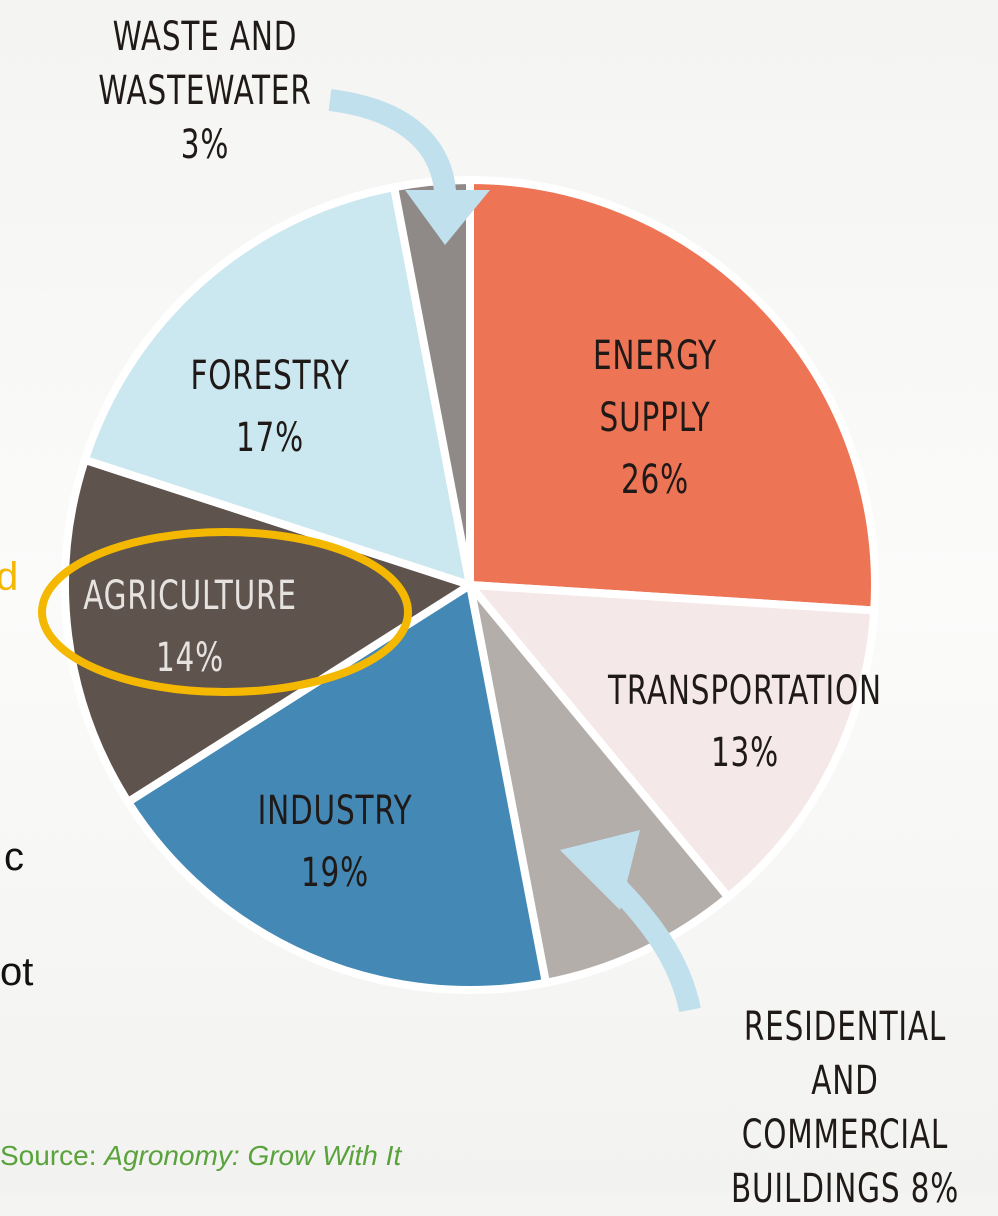 This screenshot has width=998, height=1216. What do you see at coordinates (655, 480) in the screenshot?
I see `value-label: 26%` at bounding box center [655, 480].